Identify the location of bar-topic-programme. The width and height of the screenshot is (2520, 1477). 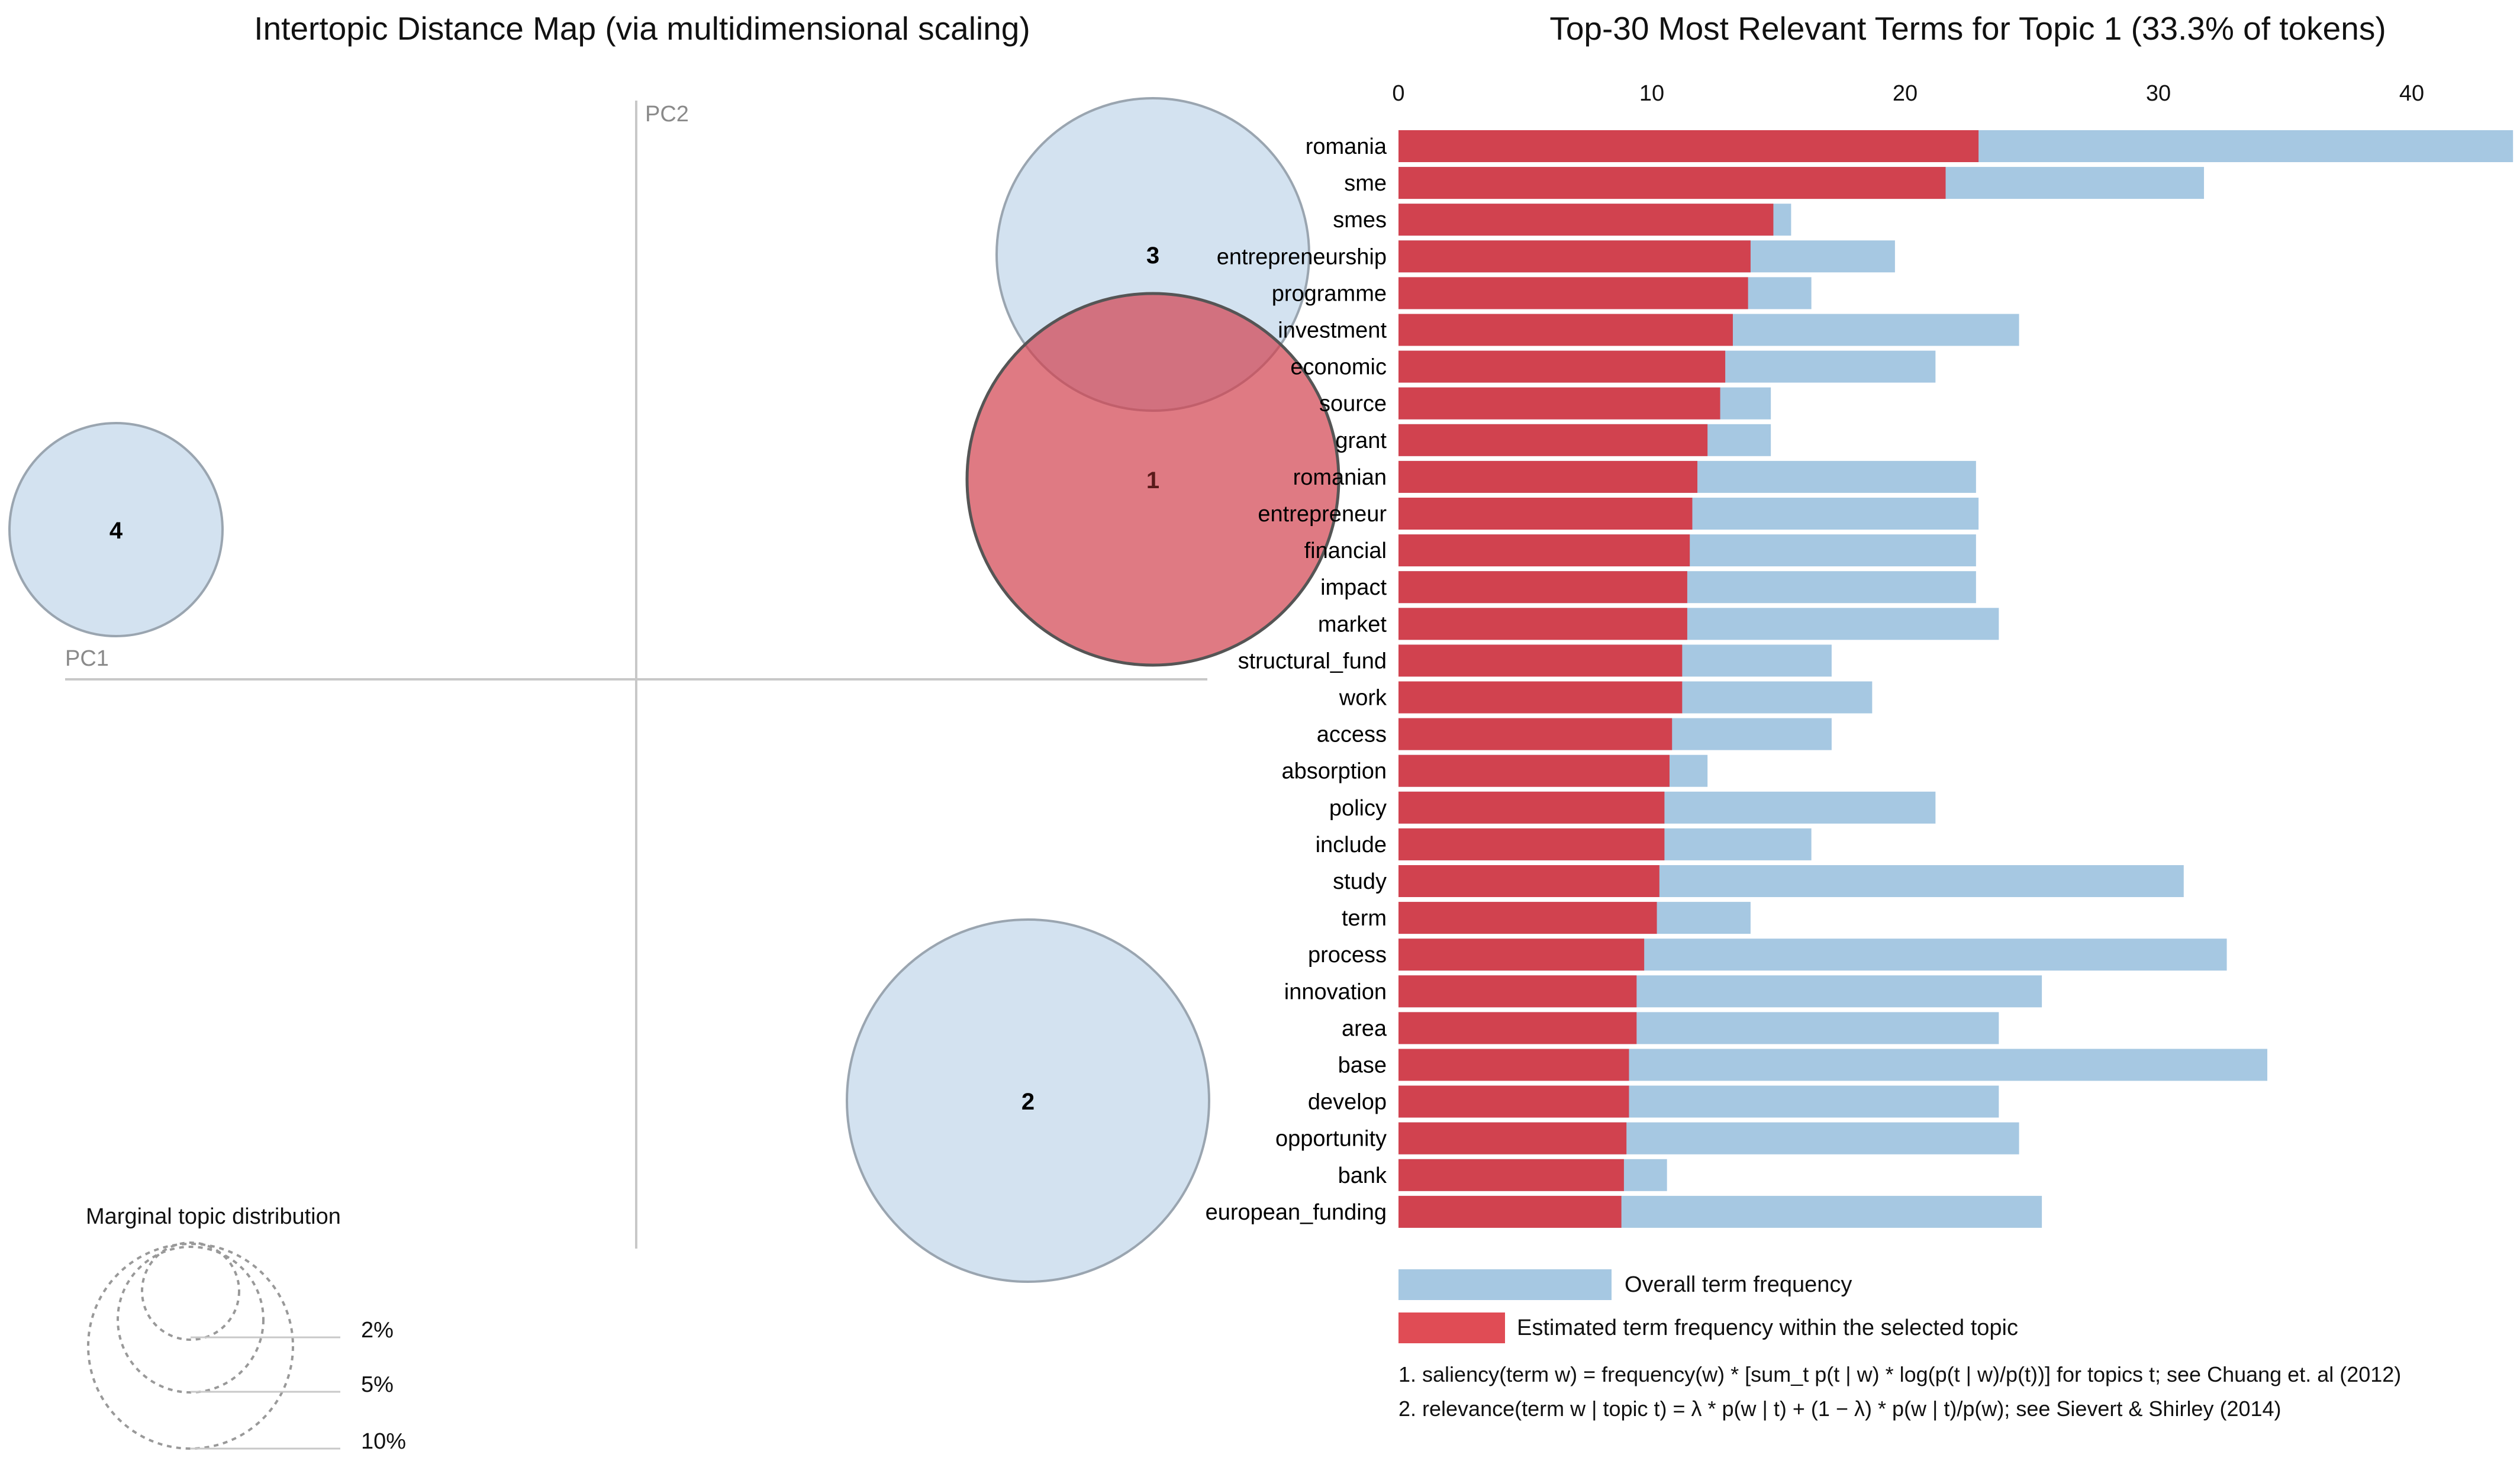
(1573, 293).